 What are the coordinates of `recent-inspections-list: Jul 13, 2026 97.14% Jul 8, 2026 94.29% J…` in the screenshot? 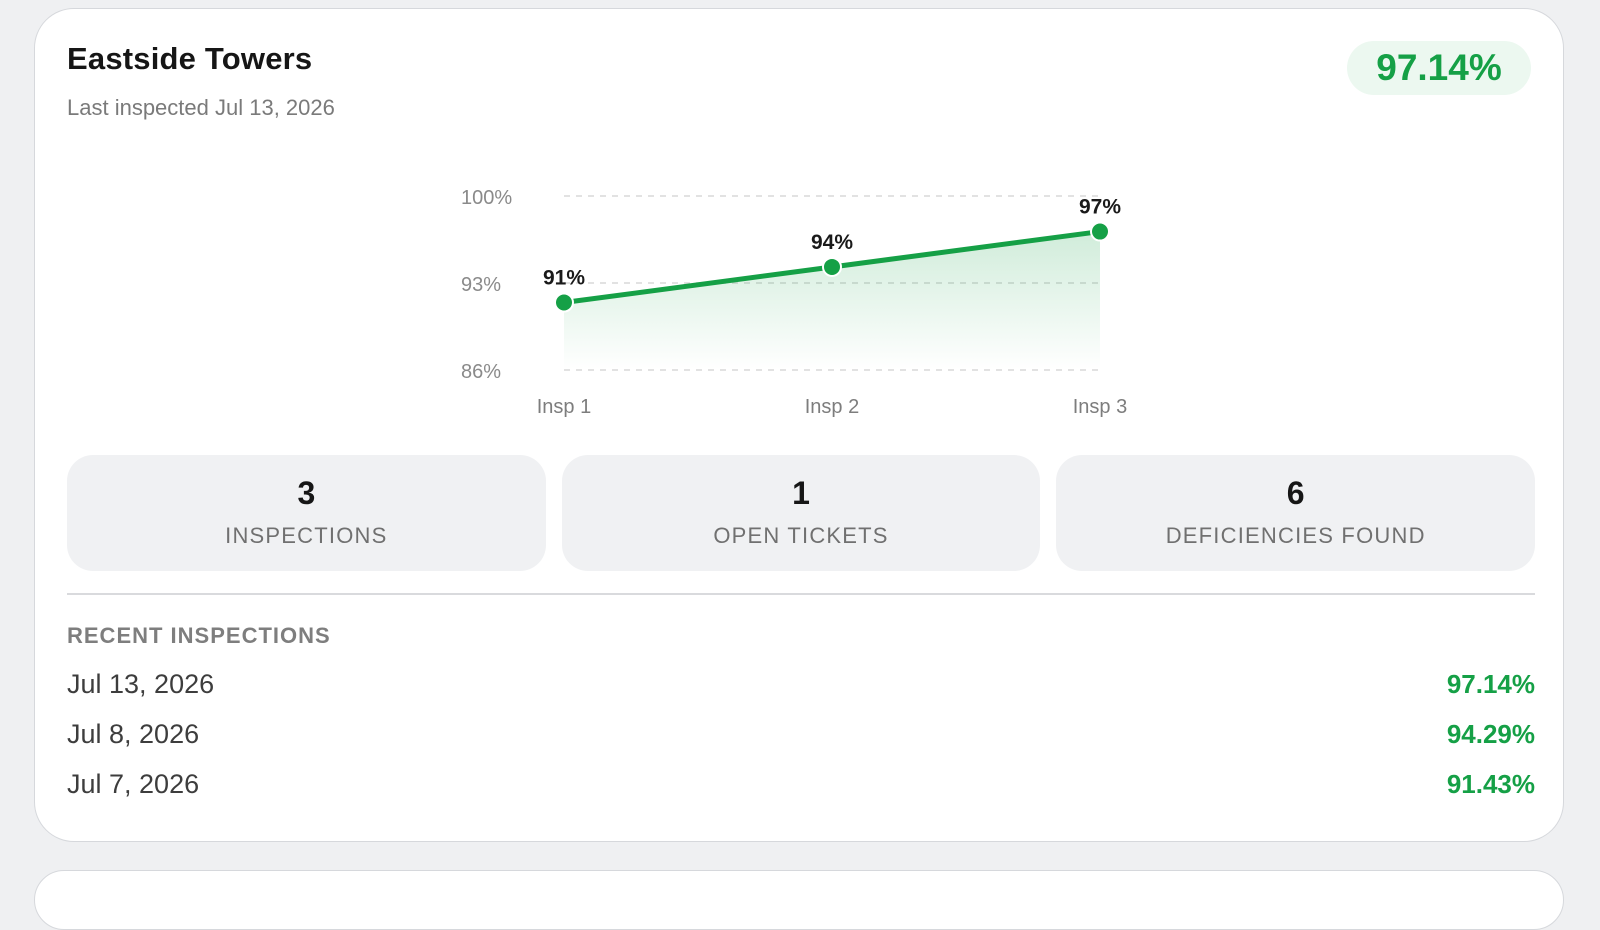 It's located at (801, 734).